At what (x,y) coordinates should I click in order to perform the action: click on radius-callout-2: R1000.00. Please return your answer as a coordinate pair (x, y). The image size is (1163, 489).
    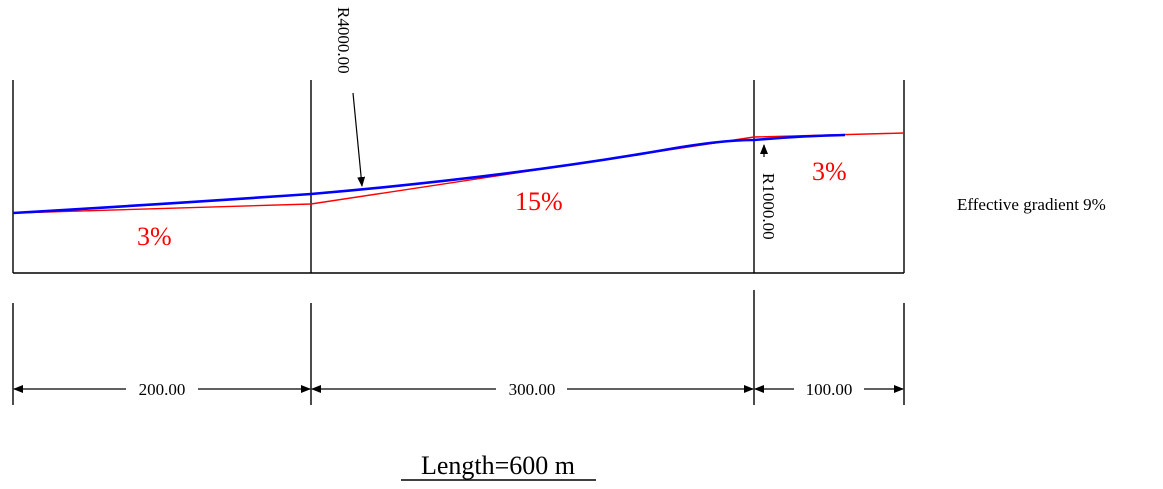
    Looking at the image, I should click on (768, 192).